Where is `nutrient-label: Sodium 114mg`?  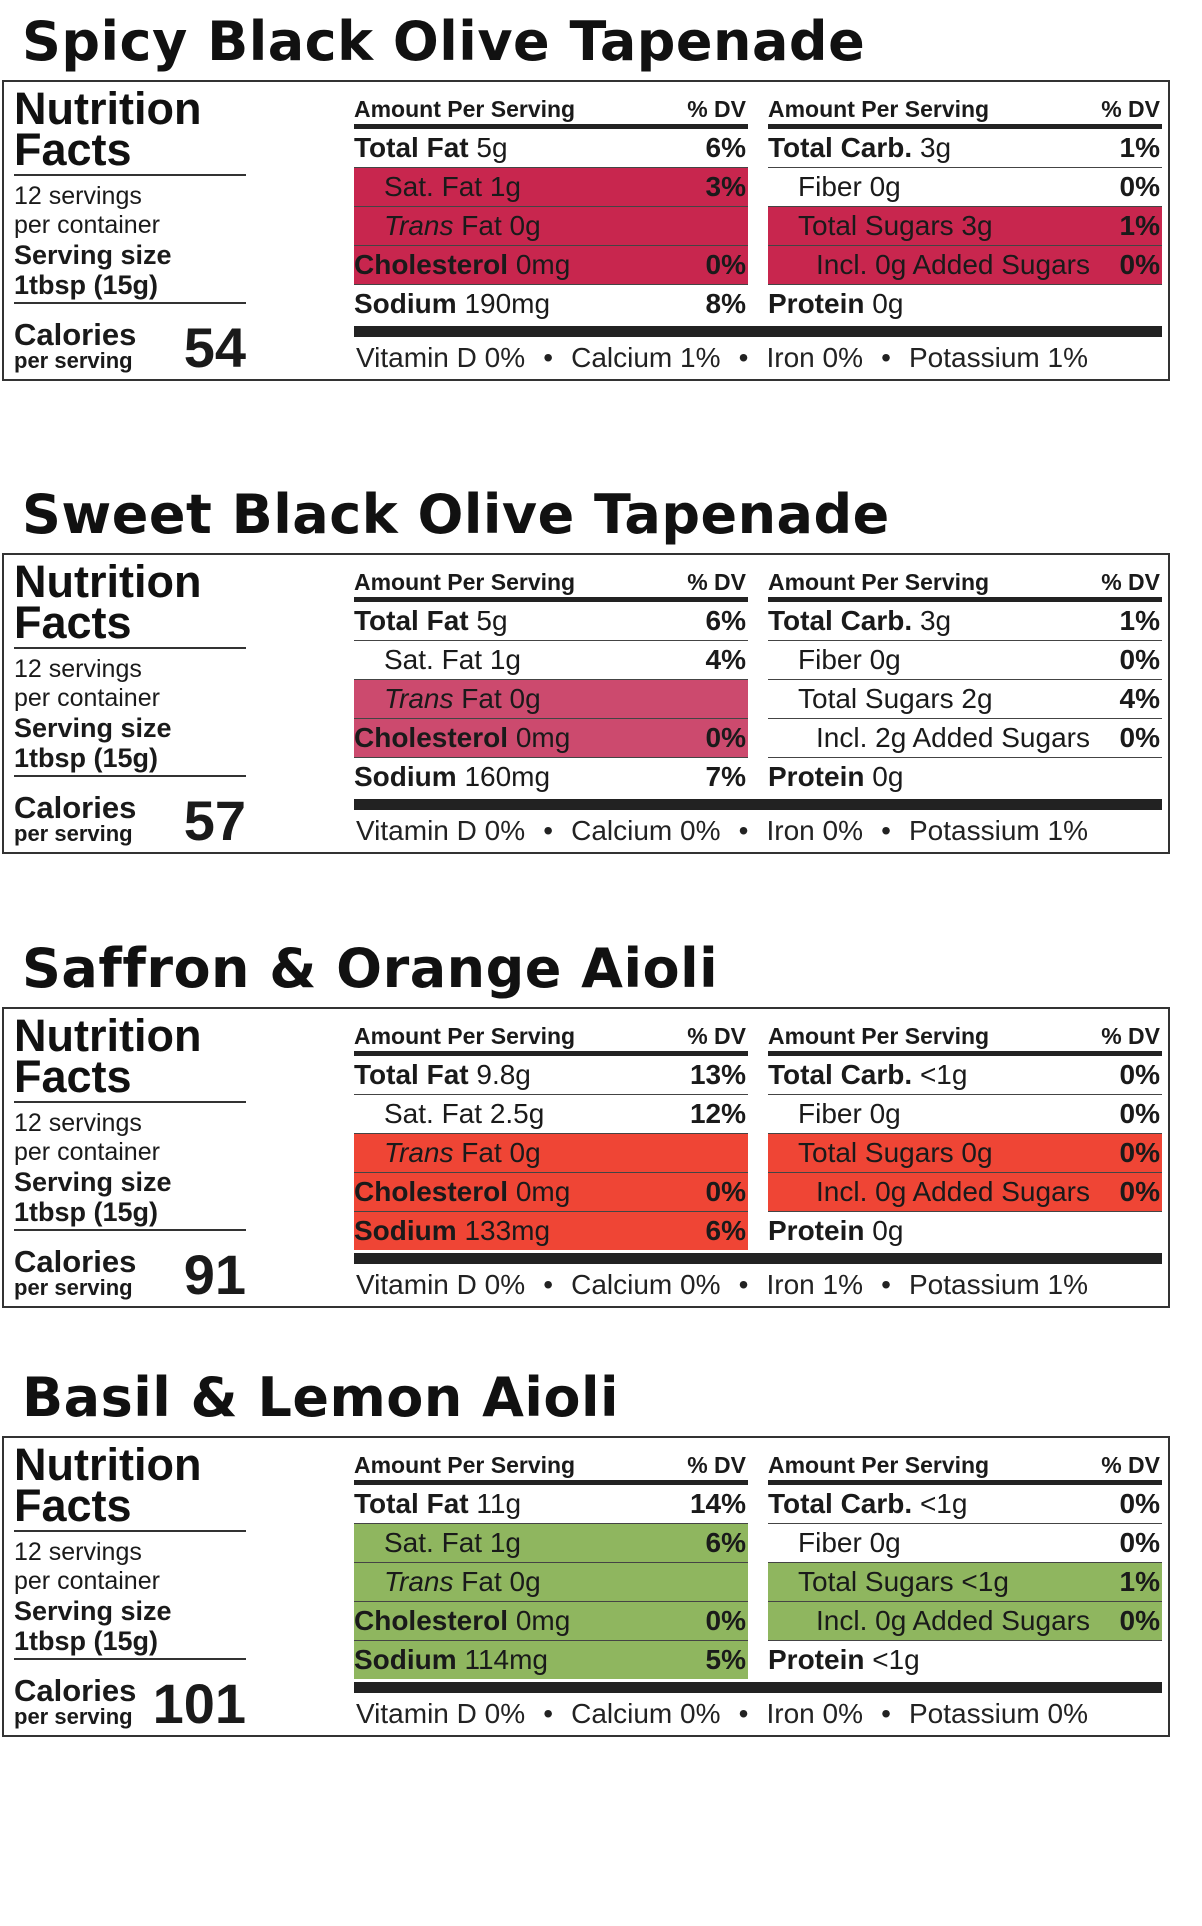
nutrient-label: Sodium 114mg is located at coordinates (451, 1659).